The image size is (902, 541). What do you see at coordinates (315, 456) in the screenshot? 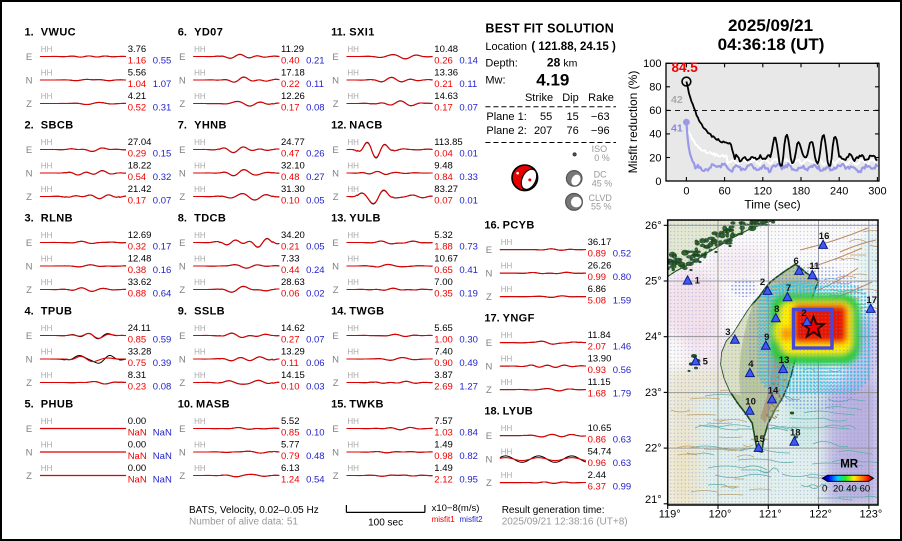
I see `svg-text: 0.48` at bounding box center [315, 456].